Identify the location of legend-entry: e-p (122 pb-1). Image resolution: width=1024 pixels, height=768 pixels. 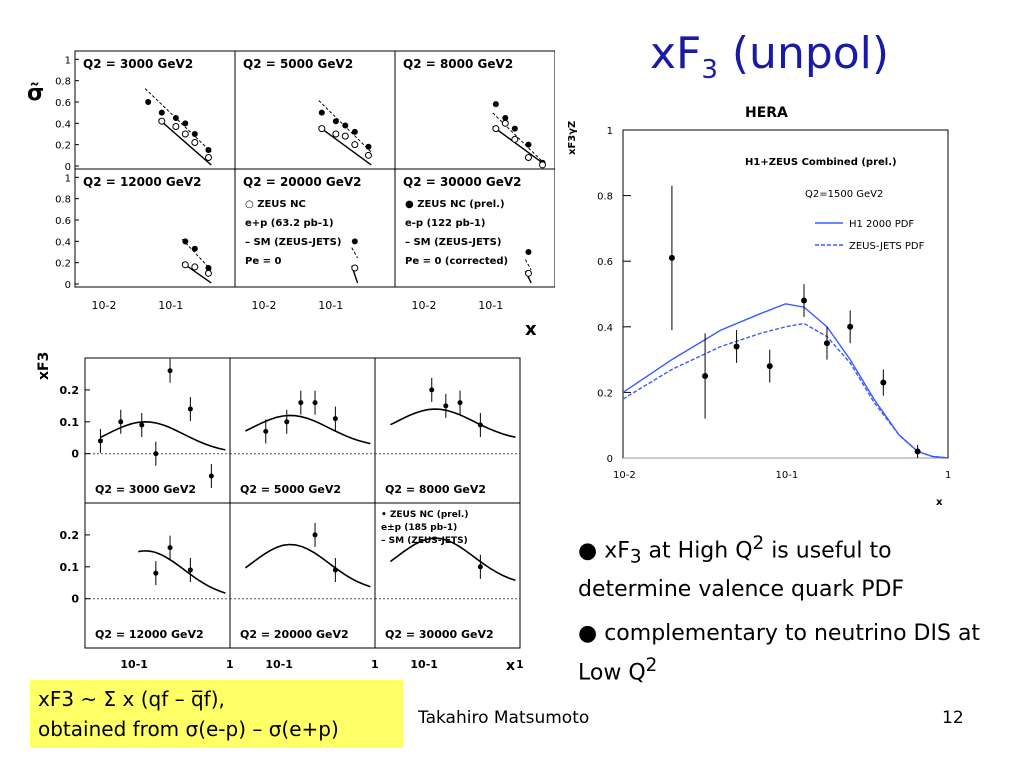
(445, 223).